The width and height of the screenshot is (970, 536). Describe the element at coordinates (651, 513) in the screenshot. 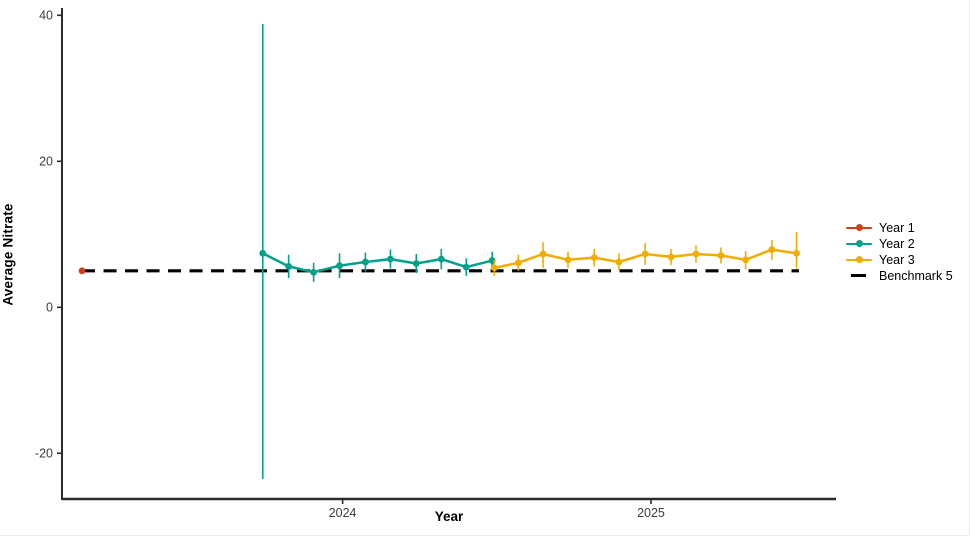

I see `x-tick-label: 2025` at that location.